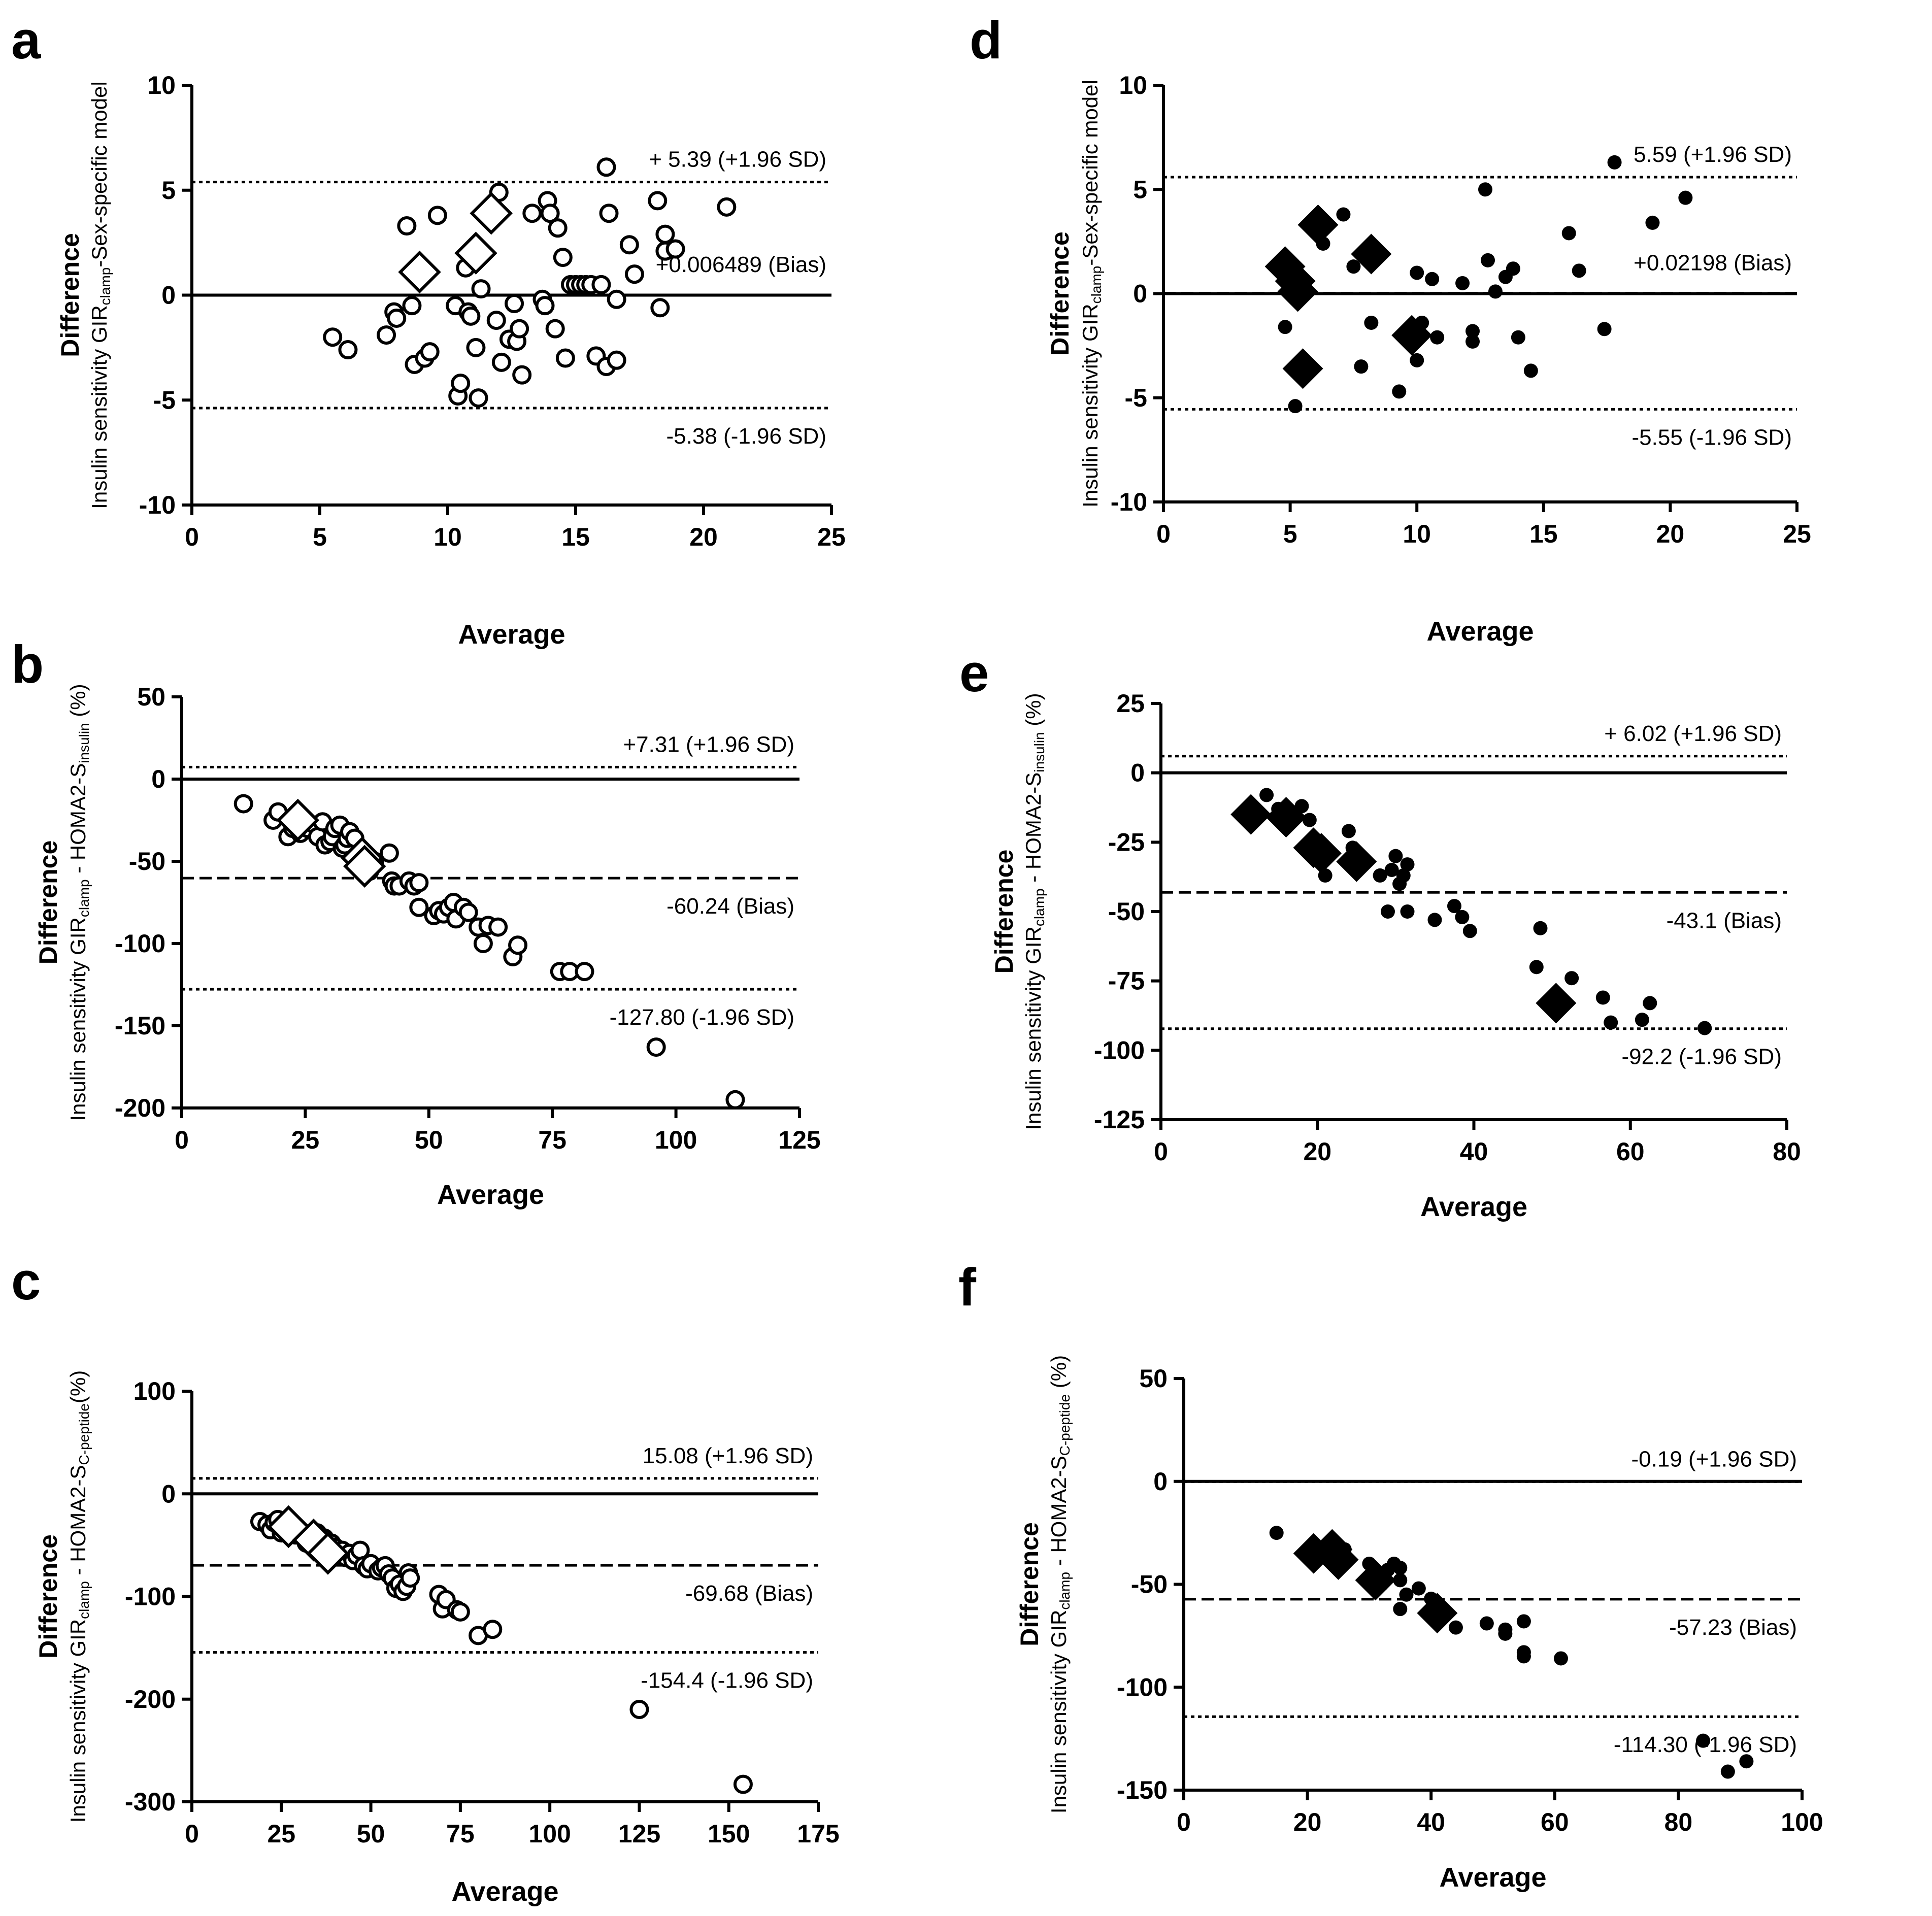 The width and height of the screenshot is (1932, 1916). Describe the element at coordinates (974, 673) in the screenshot. I see `panel-letter: e` at that location.